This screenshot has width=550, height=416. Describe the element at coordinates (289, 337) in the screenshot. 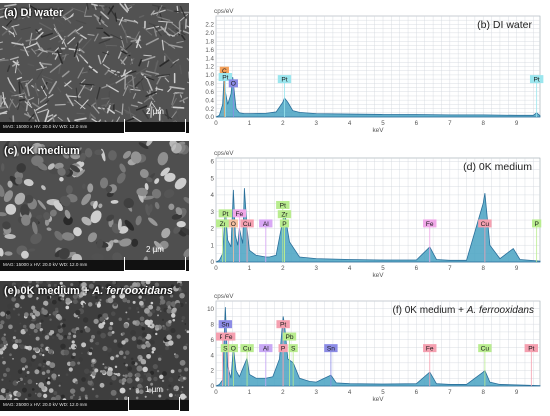

I see `peak-label: Pb` at that location.